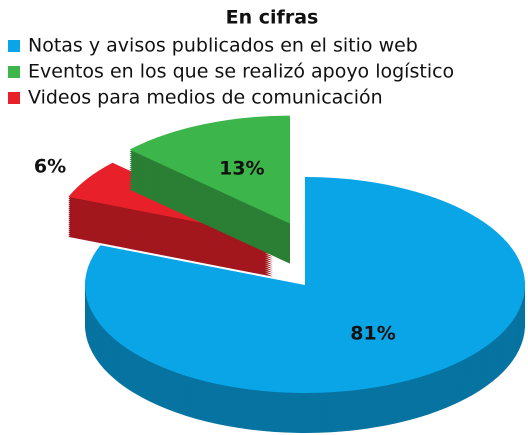  I want to click on slice-top, so click(209, 169).